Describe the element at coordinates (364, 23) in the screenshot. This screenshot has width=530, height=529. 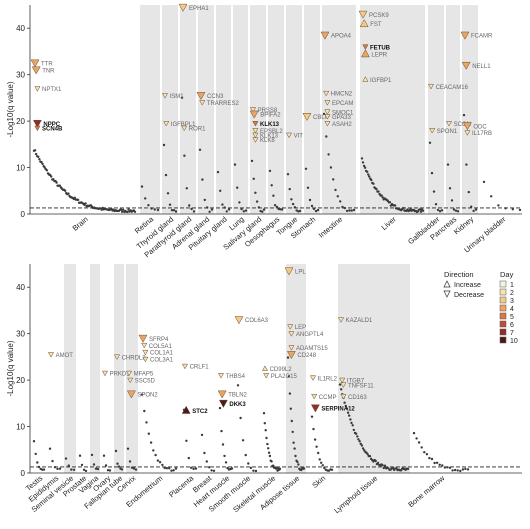
I see `gene-marker-fst` at that location.